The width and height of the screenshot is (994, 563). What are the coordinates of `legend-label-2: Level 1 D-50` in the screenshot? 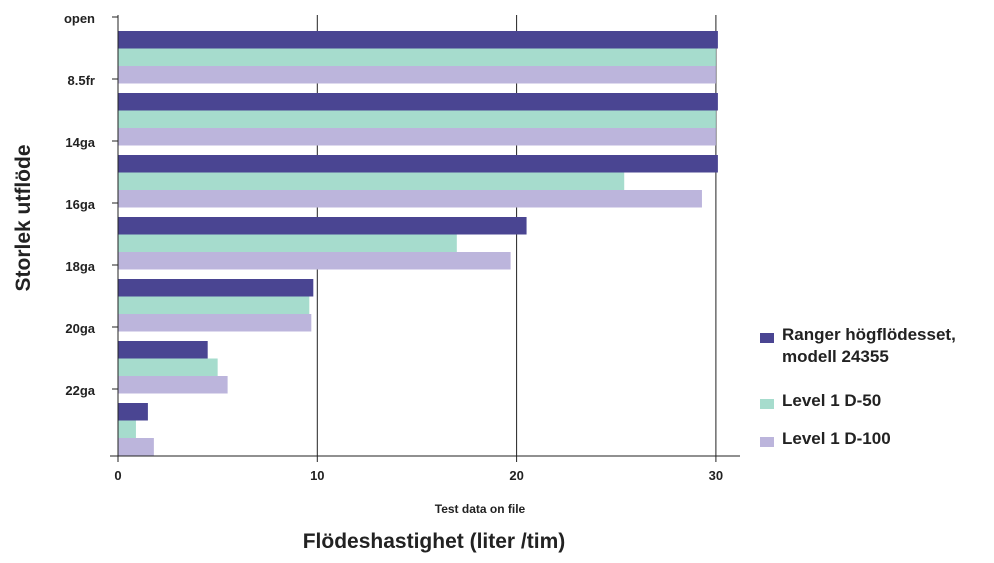 It's located at (831, 400).